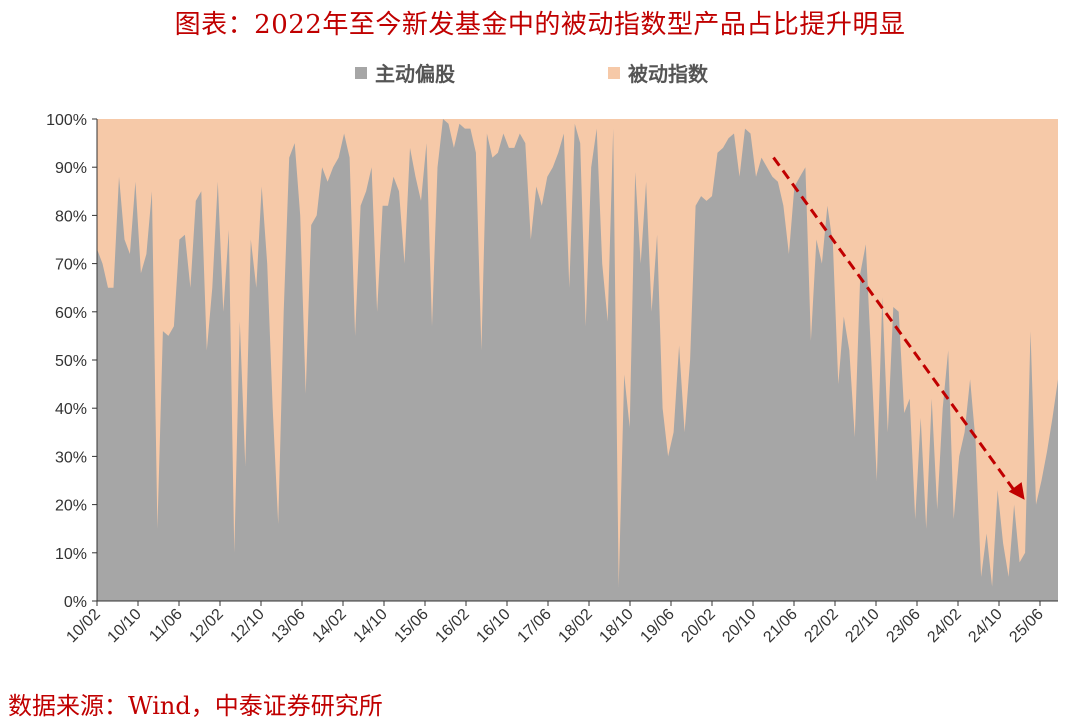 The image size is (1080, 721). Describe the element at coordinates (1016, 491) in the screenshot. I see `trend-arrow-head` at that location.